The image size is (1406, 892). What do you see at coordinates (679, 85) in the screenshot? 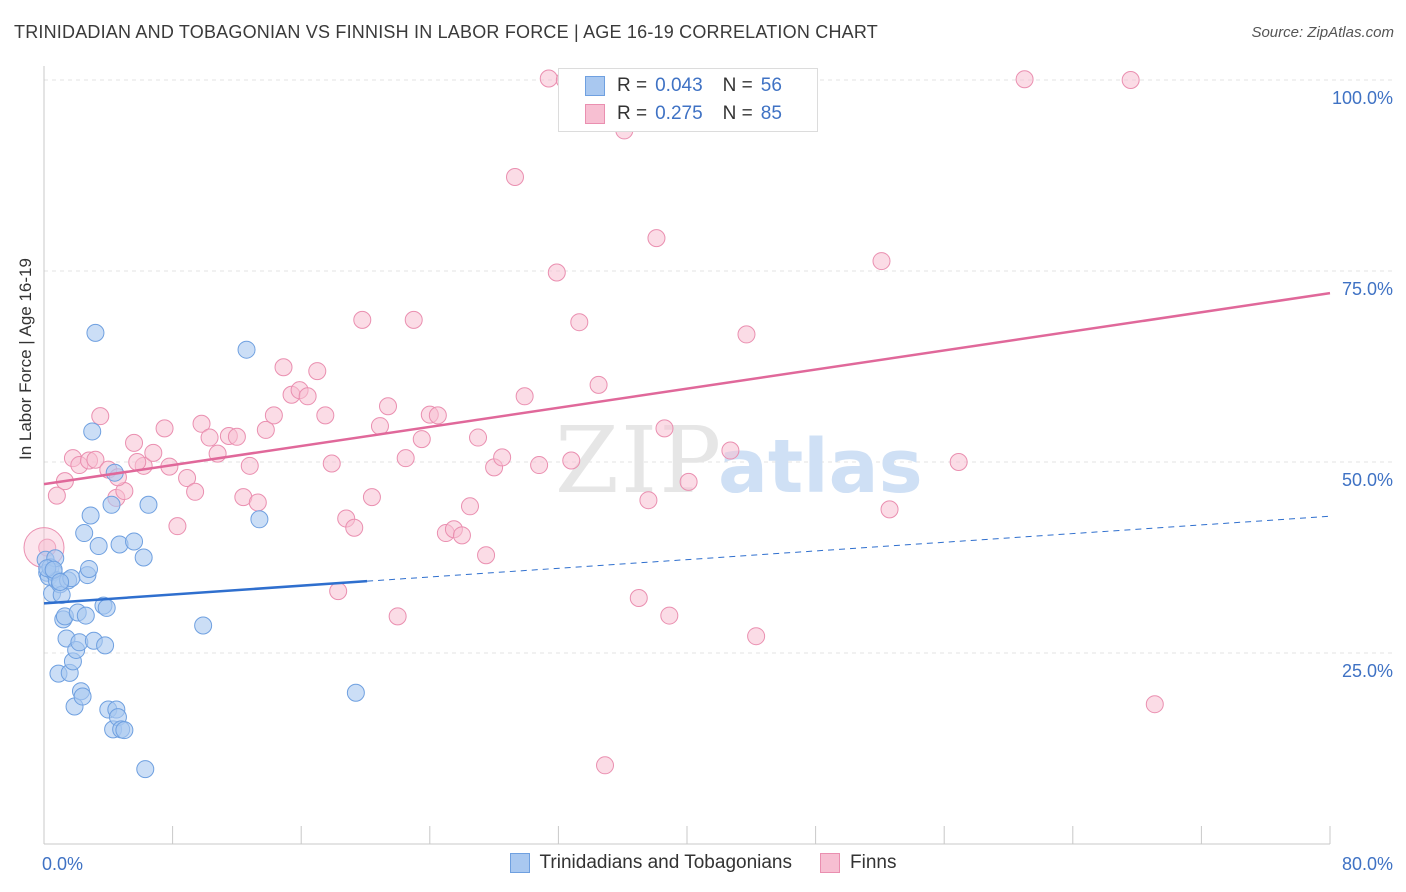
I see `legend-r-value: 0.043` at bounding box center [679, 85].